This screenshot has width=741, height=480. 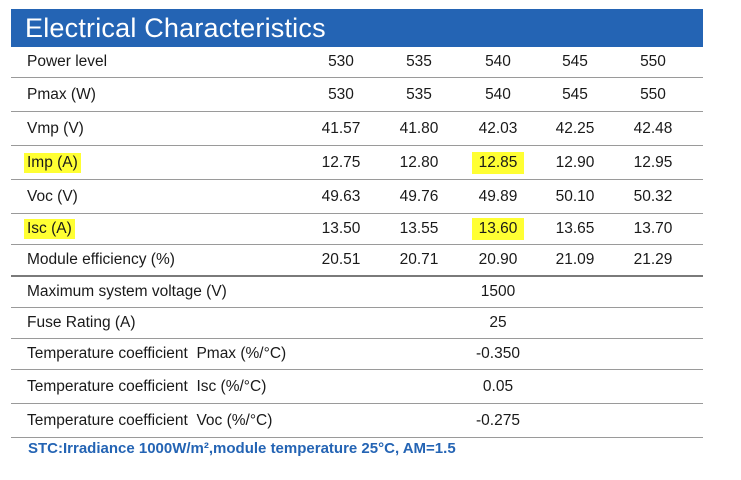 I want to click on cell-value: 42.25, so click(x=575, y=128).